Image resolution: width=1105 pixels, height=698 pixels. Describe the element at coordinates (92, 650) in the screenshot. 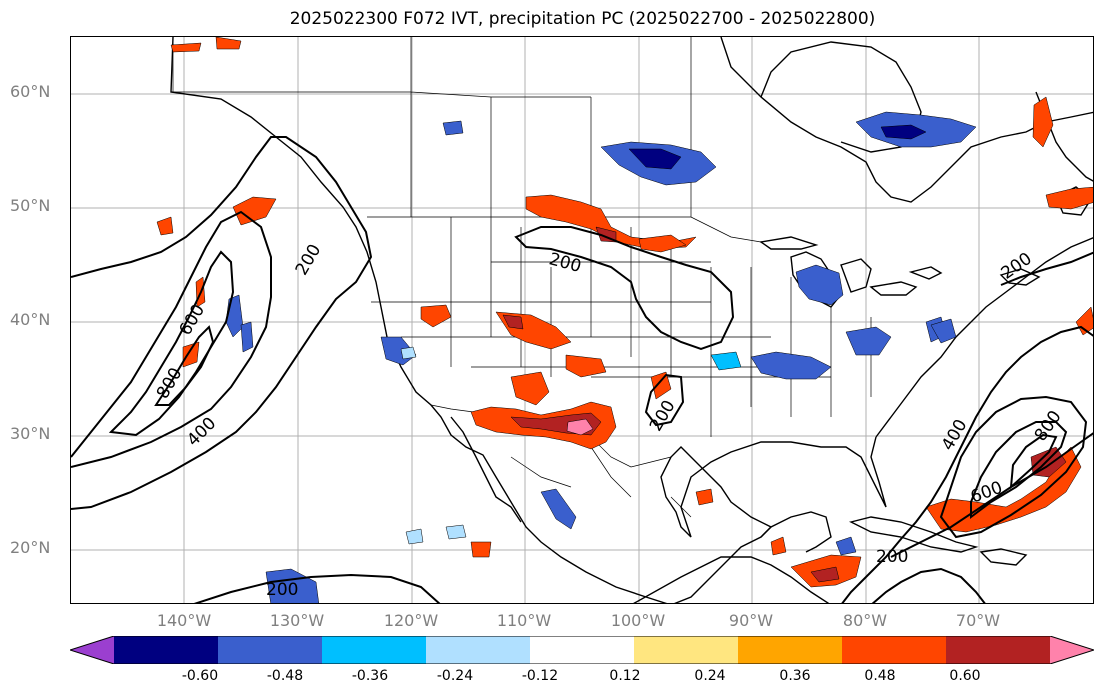

I see `colorbar-extend-low` at that location.